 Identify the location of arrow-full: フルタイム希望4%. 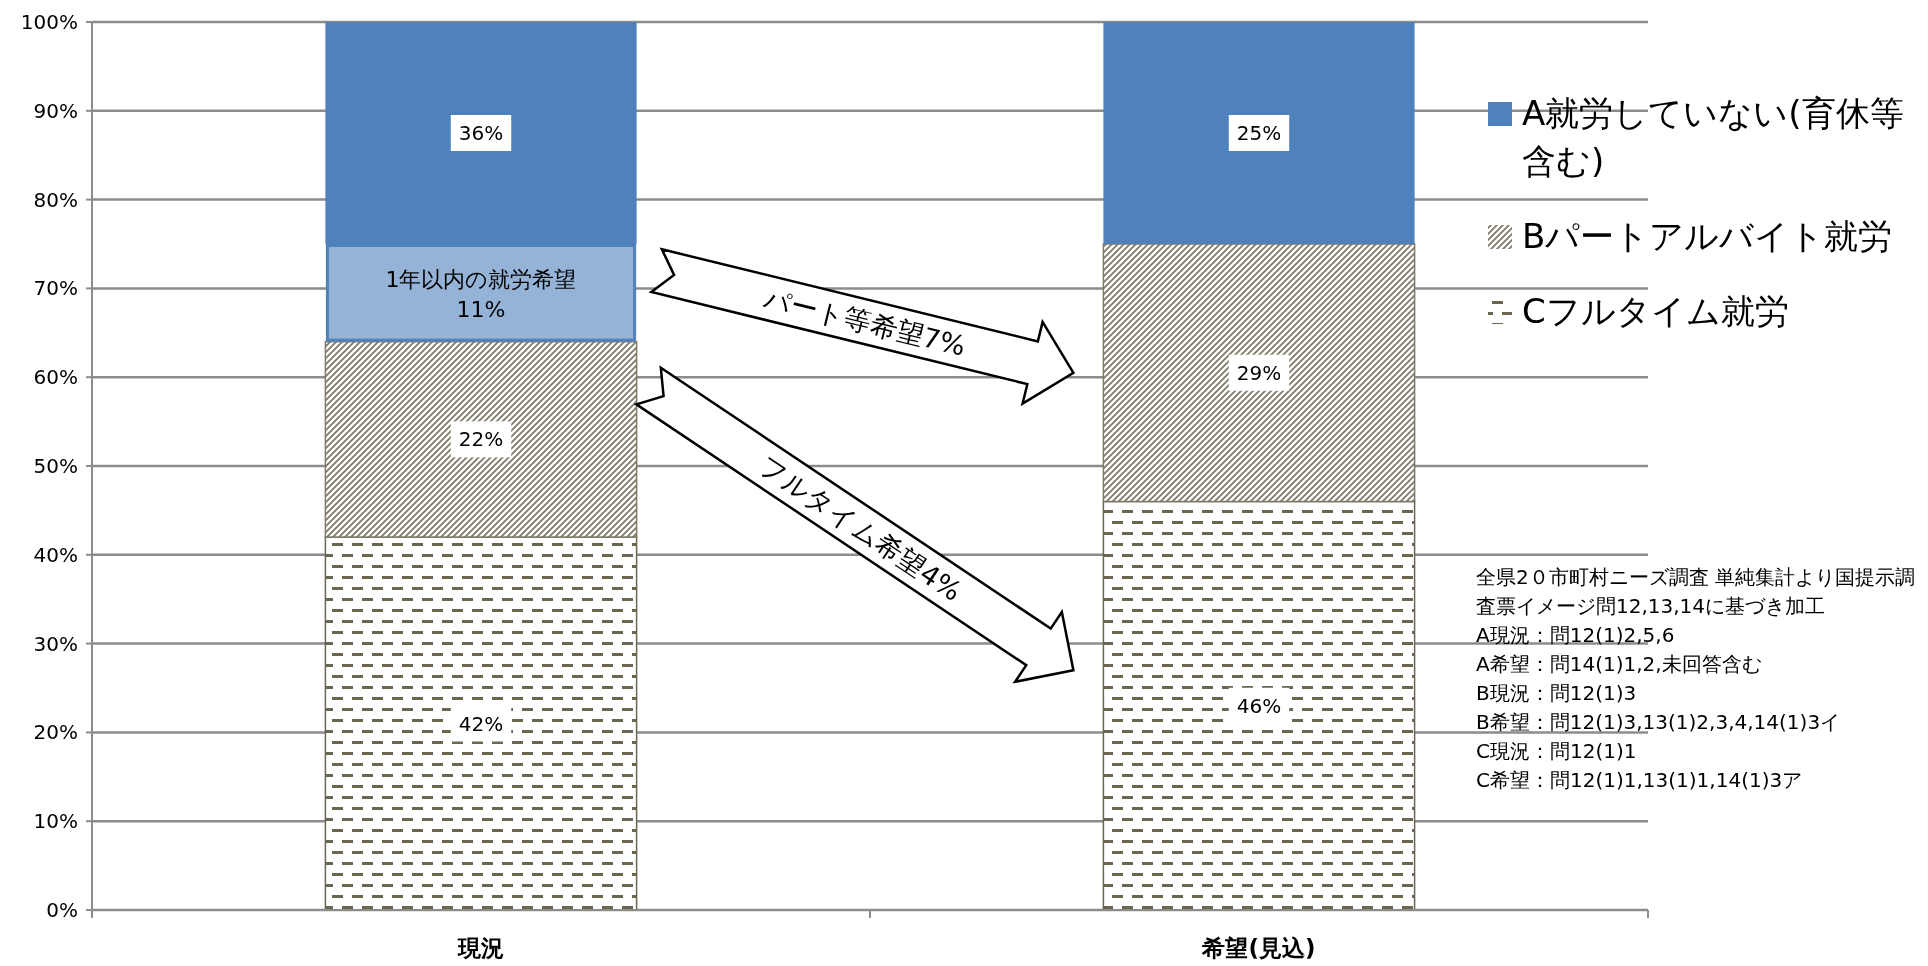
(854, 524).